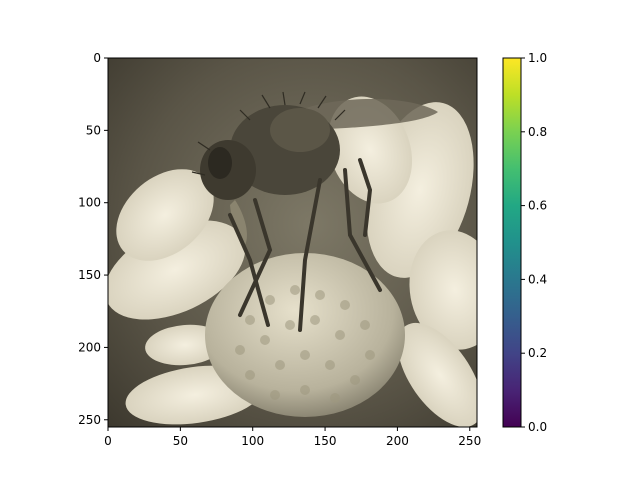 Image resolution: width=640 pixels, height=480 pixels. I want to click on x-tick-label: 100, so click(252, 441).